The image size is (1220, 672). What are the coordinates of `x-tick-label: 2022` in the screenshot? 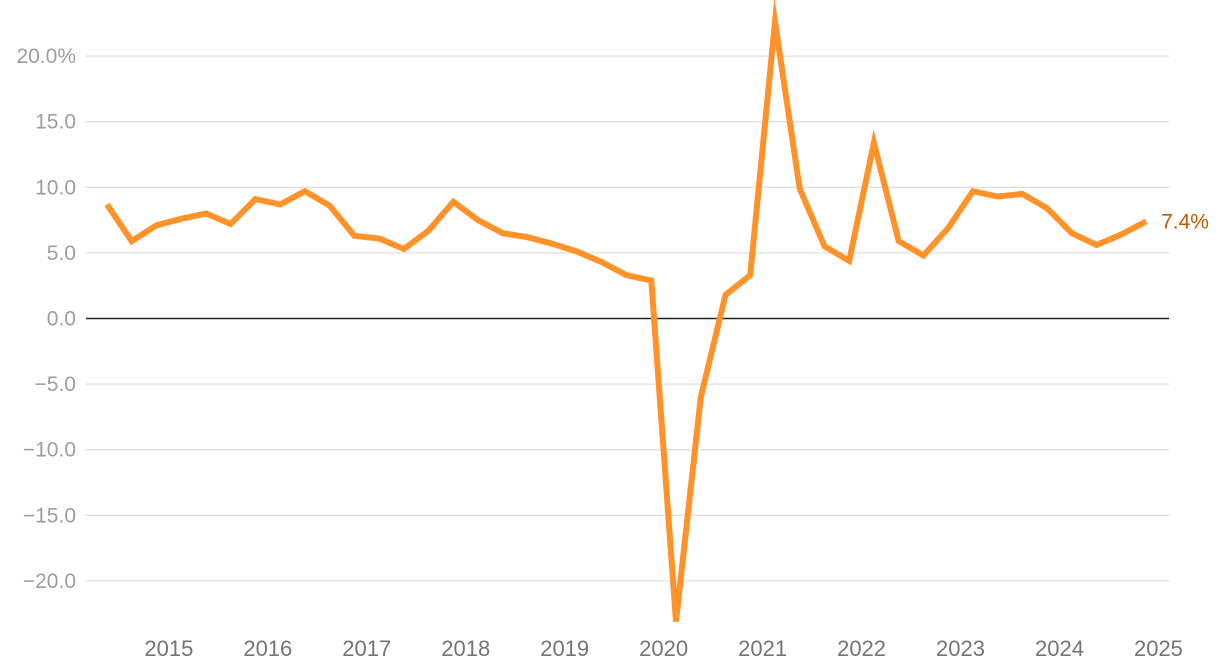 It's located at (861, 648).